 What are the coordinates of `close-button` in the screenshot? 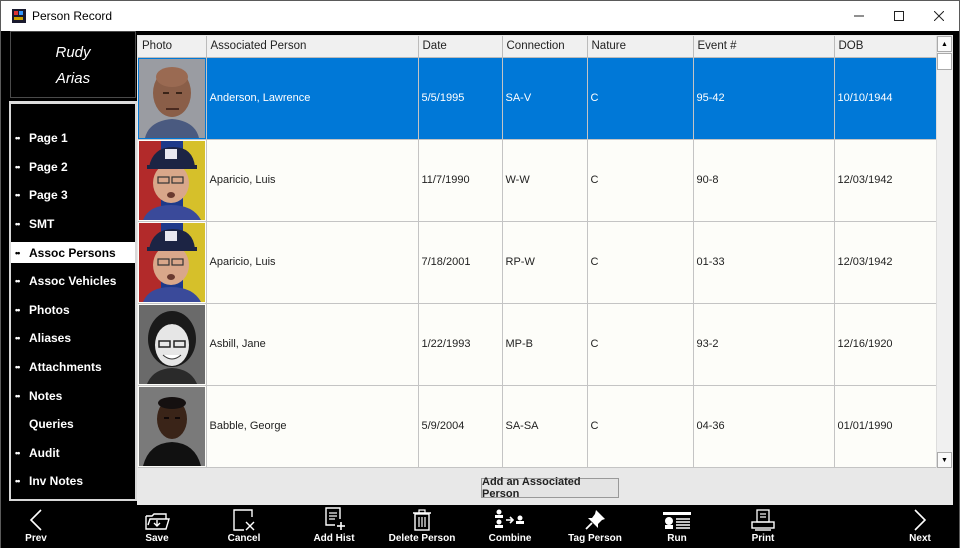 It's located at (939, 16).